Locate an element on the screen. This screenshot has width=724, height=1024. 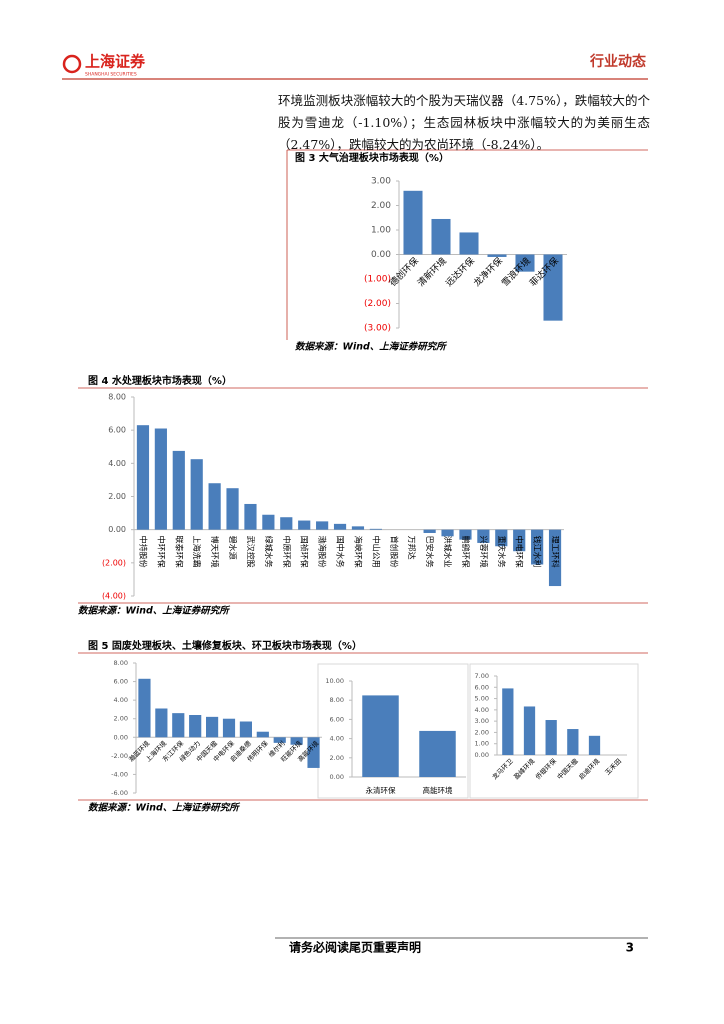
x-tick-label: 国中水务 is located at coordinates (341, 552).